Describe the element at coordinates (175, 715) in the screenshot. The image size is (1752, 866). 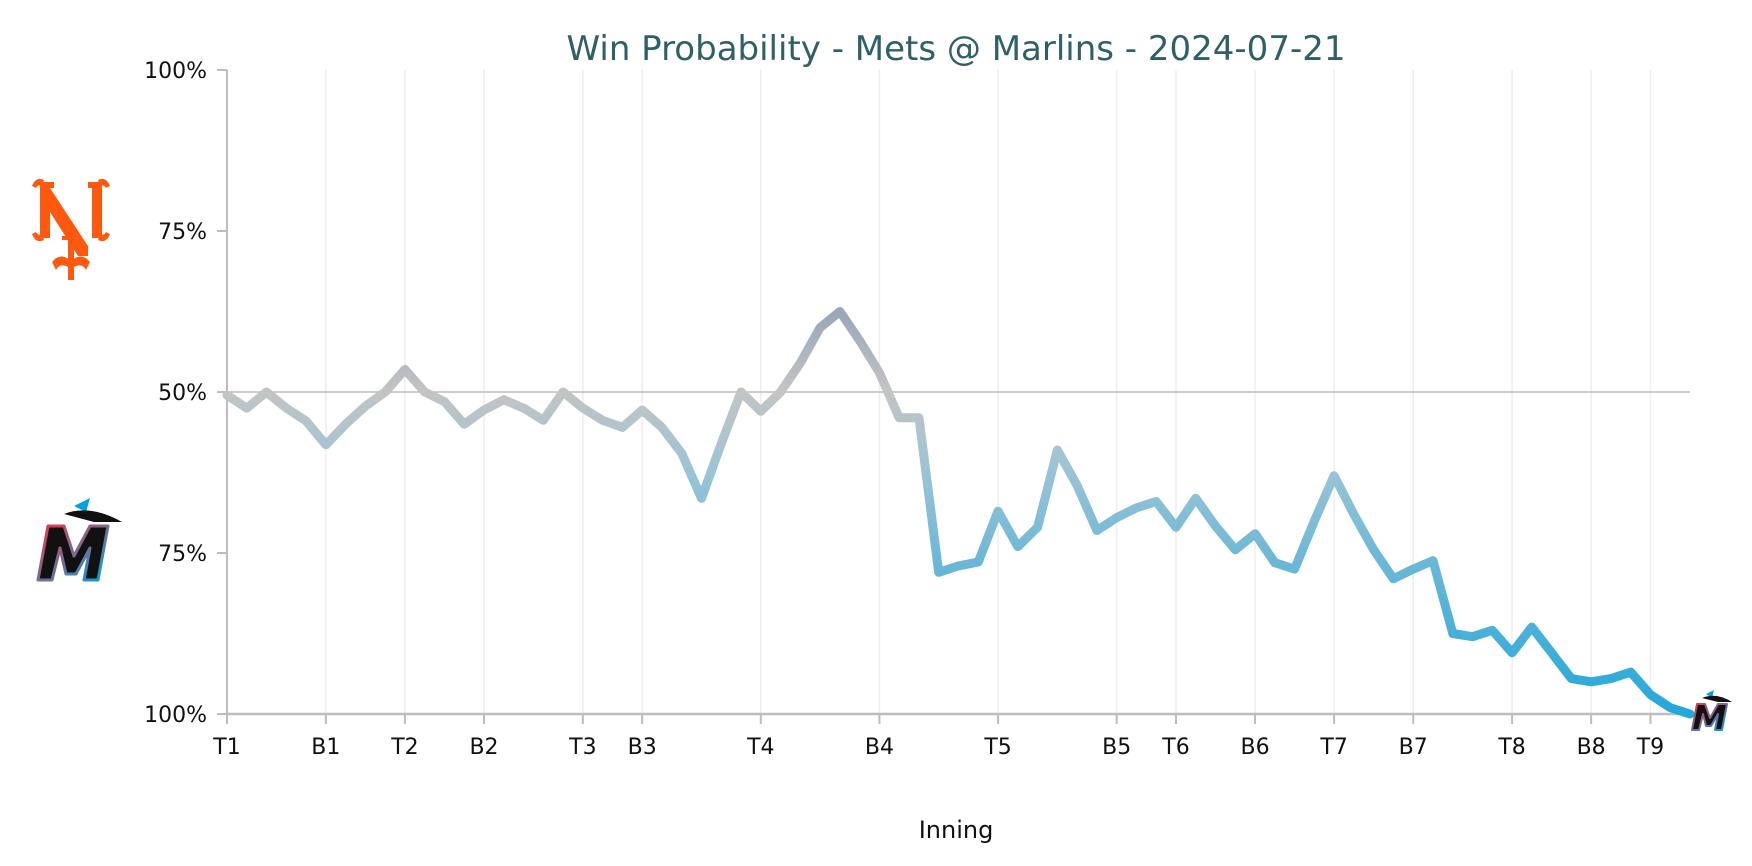
I see `y-tick-label-4: 100%` at that location.